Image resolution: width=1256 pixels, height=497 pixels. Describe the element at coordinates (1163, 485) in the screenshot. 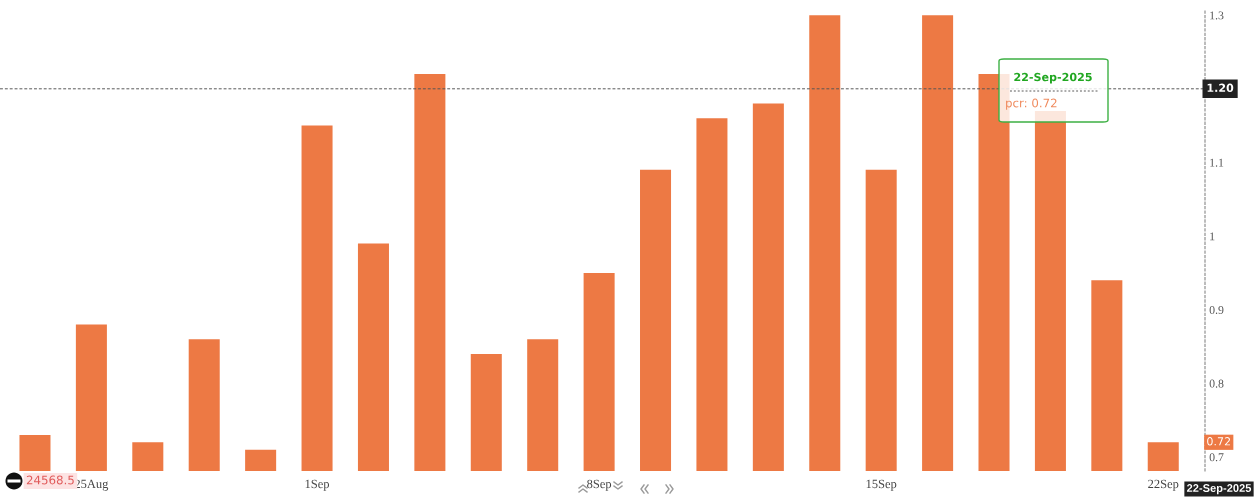

I see `x-tick-label: 22Sep` at that location.